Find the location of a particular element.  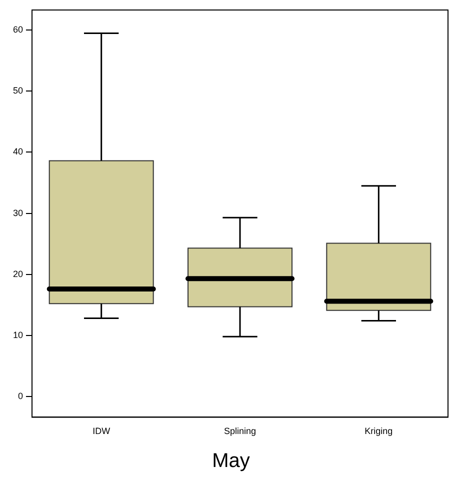

y-tick-label: 30 is located at coordinates (18, 213).